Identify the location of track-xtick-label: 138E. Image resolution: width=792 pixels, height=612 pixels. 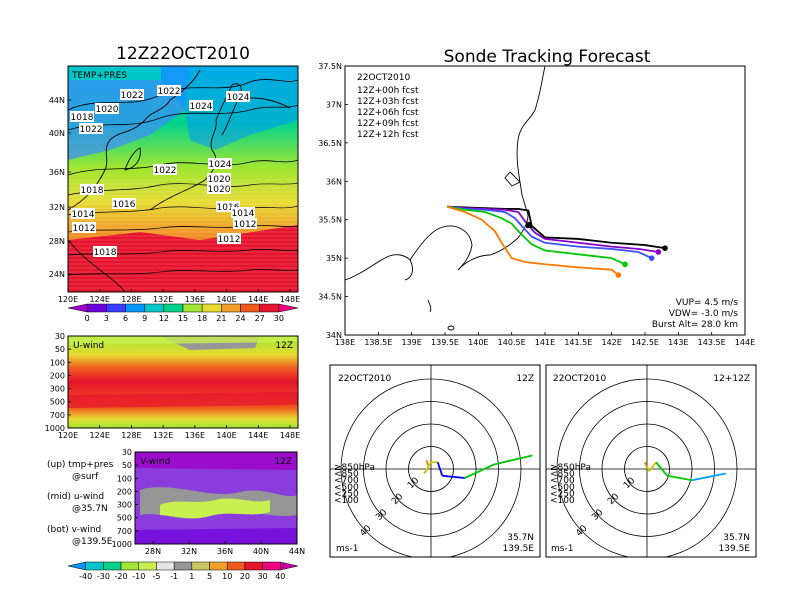
(345, 342).